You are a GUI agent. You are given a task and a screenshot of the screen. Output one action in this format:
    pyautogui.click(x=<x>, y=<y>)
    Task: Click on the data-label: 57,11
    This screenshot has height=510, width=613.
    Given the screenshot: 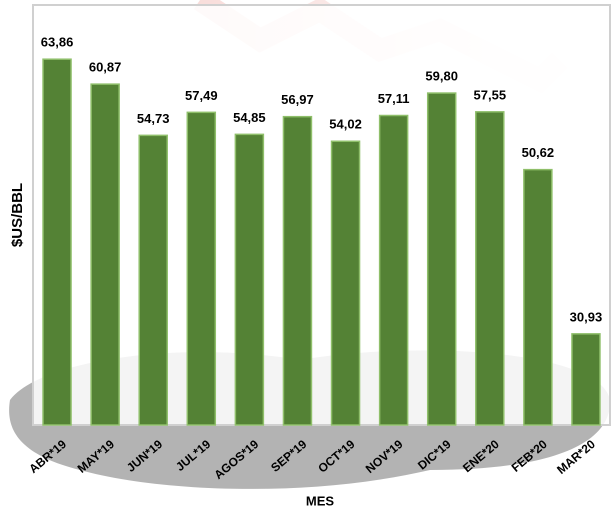 What is the action you would take?
    pyautogui.click(x=394, y=98)
    